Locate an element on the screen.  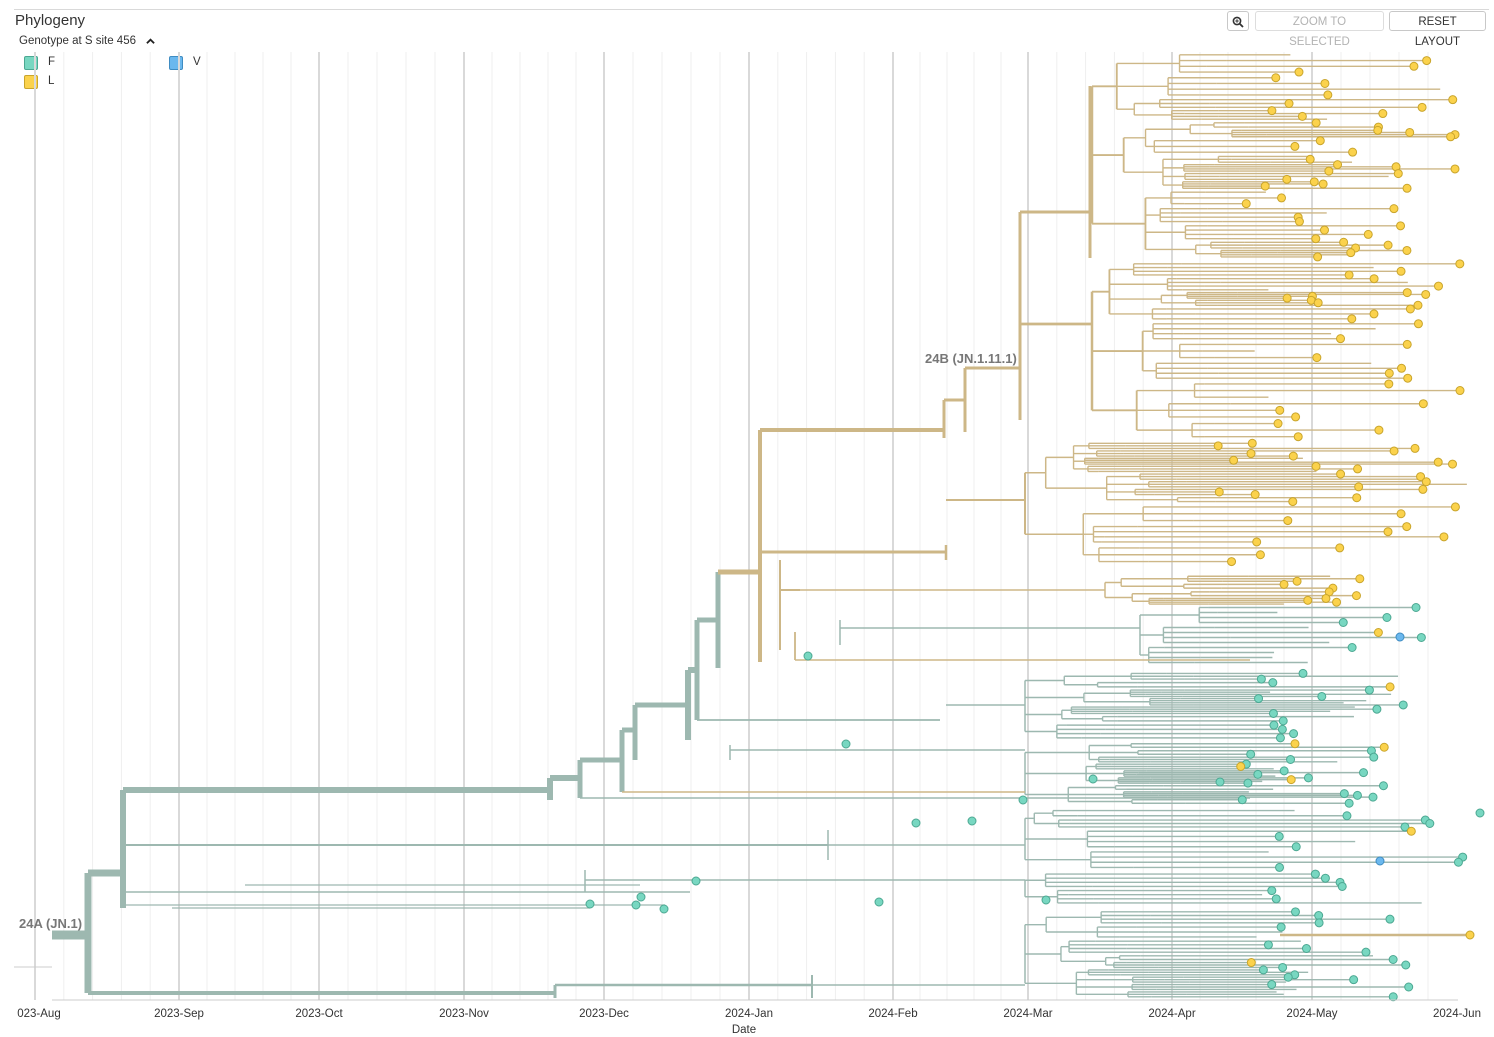
zoom-to-selected-button: ZOOM TO SELECTED is located at coordinates (1319, 29).